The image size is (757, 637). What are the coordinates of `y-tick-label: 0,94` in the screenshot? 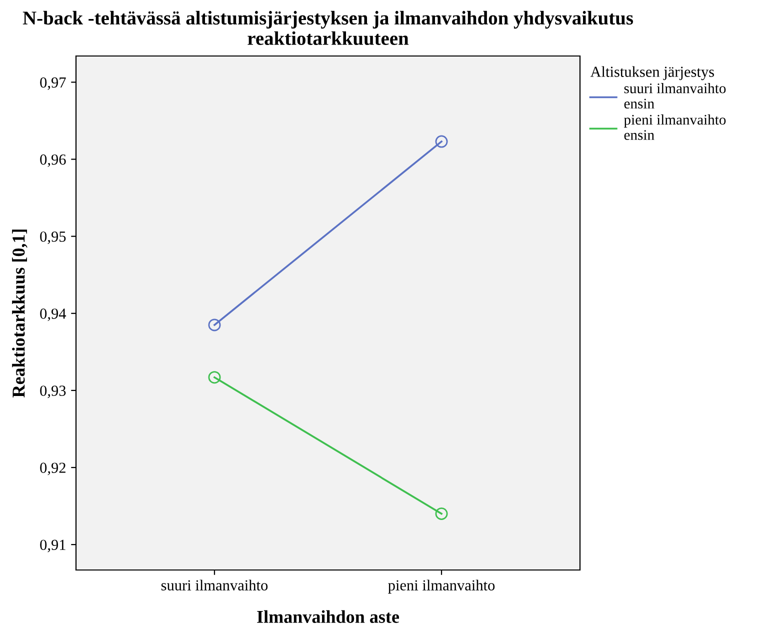 It's located at (53, 315).